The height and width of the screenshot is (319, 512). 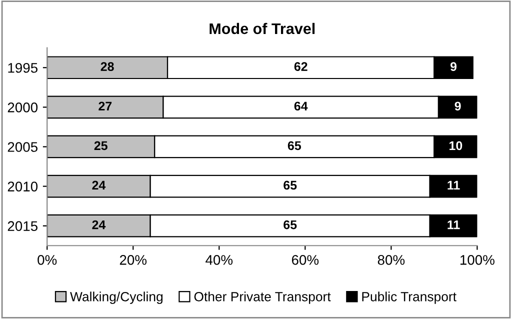 What do you see at coordinates (23, 187) in the screenshot?
I see `y-tick-label: 2010` at bounding box center [23, 187].